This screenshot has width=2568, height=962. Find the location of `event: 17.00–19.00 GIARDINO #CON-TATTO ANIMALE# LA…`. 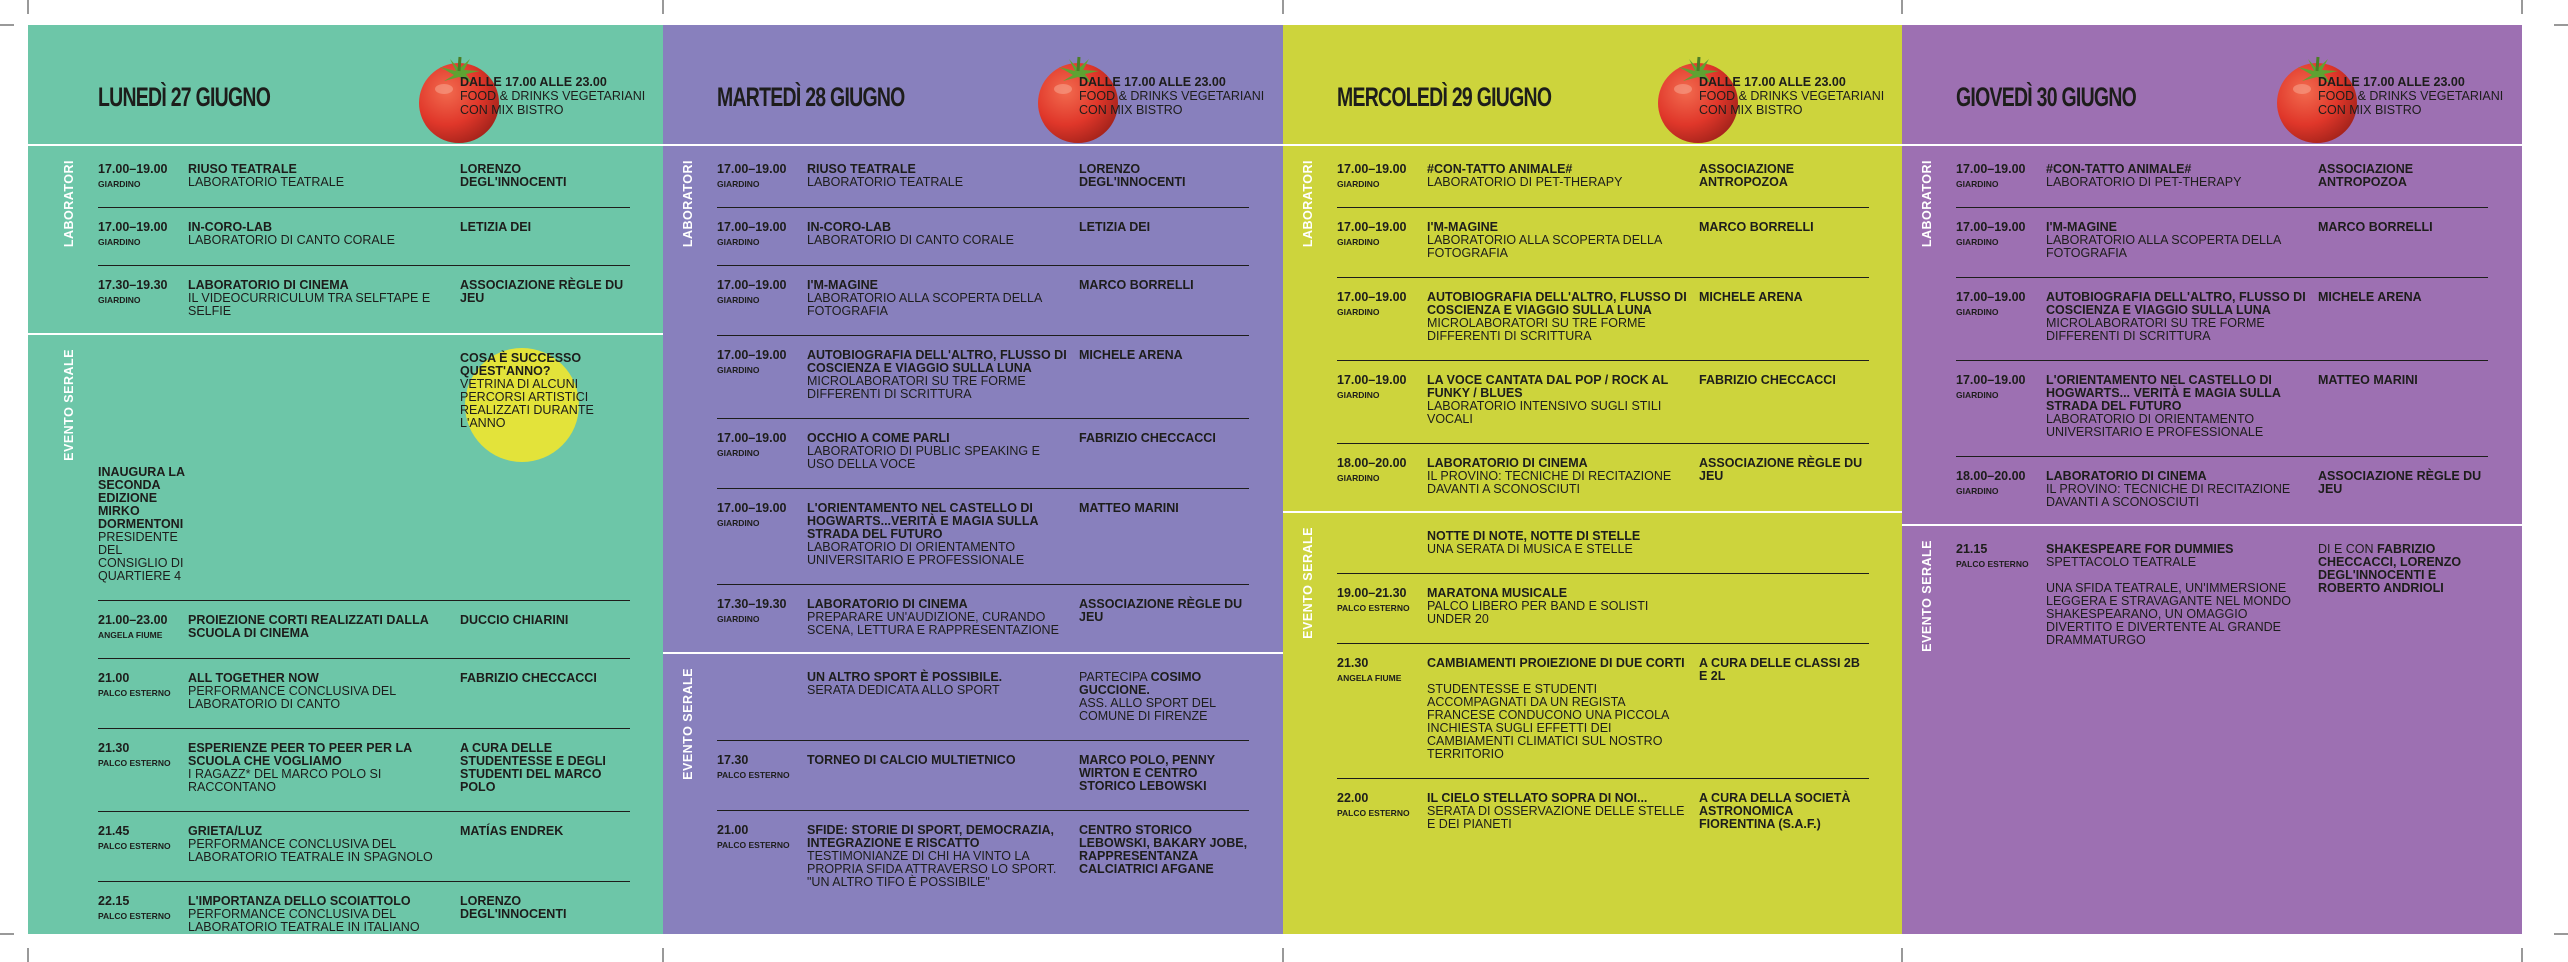

event: 17.00–19.00 GIARDINO #CON-TATTO ANIMALE# LA… is located at coordinates (1603, 178).